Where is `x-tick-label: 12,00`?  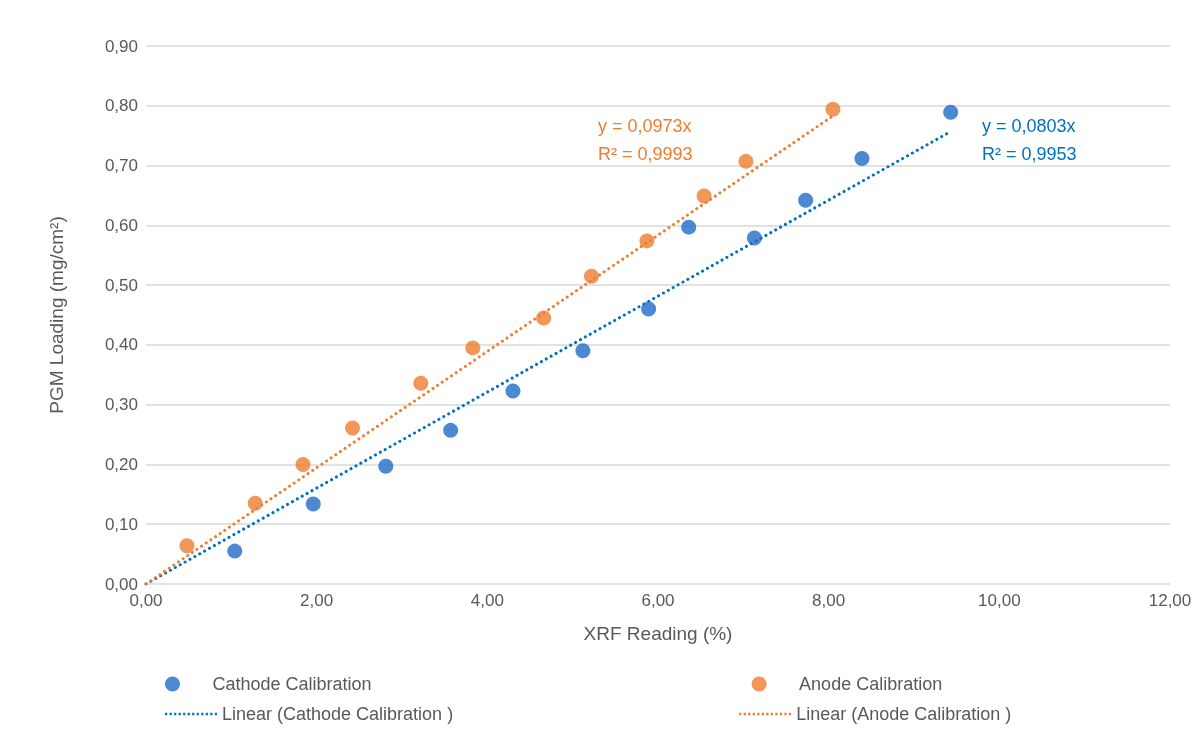
x-tick-label: 12,00 is located at coordinates (1170, 600).